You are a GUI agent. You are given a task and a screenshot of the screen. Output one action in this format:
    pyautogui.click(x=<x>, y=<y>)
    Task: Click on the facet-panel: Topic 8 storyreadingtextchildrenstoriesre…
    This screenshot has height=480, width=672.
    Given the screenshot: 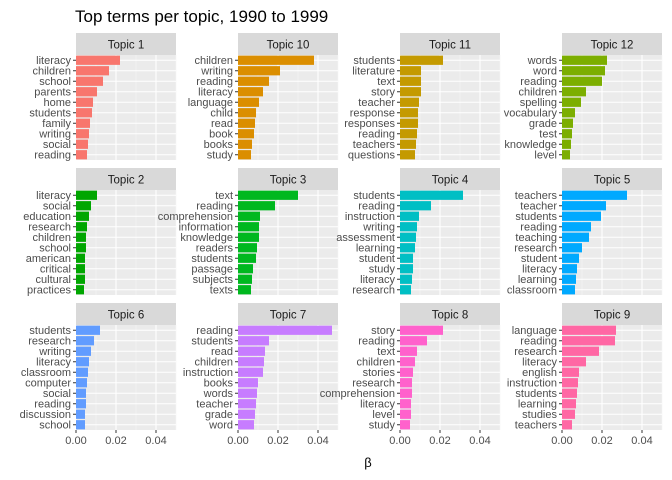 What is the action you would take?
    pyautogui.click(x=410, y=375)
    